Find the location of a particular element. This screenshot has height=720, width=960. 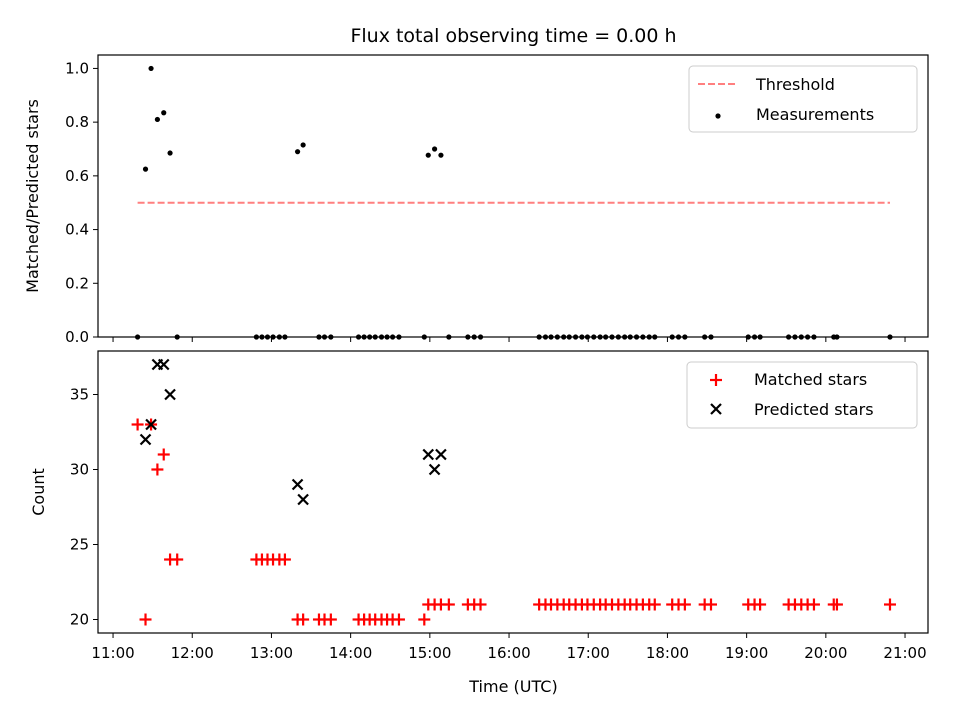

y-tick-label: 1.0 is located at coordinates (77, 68).